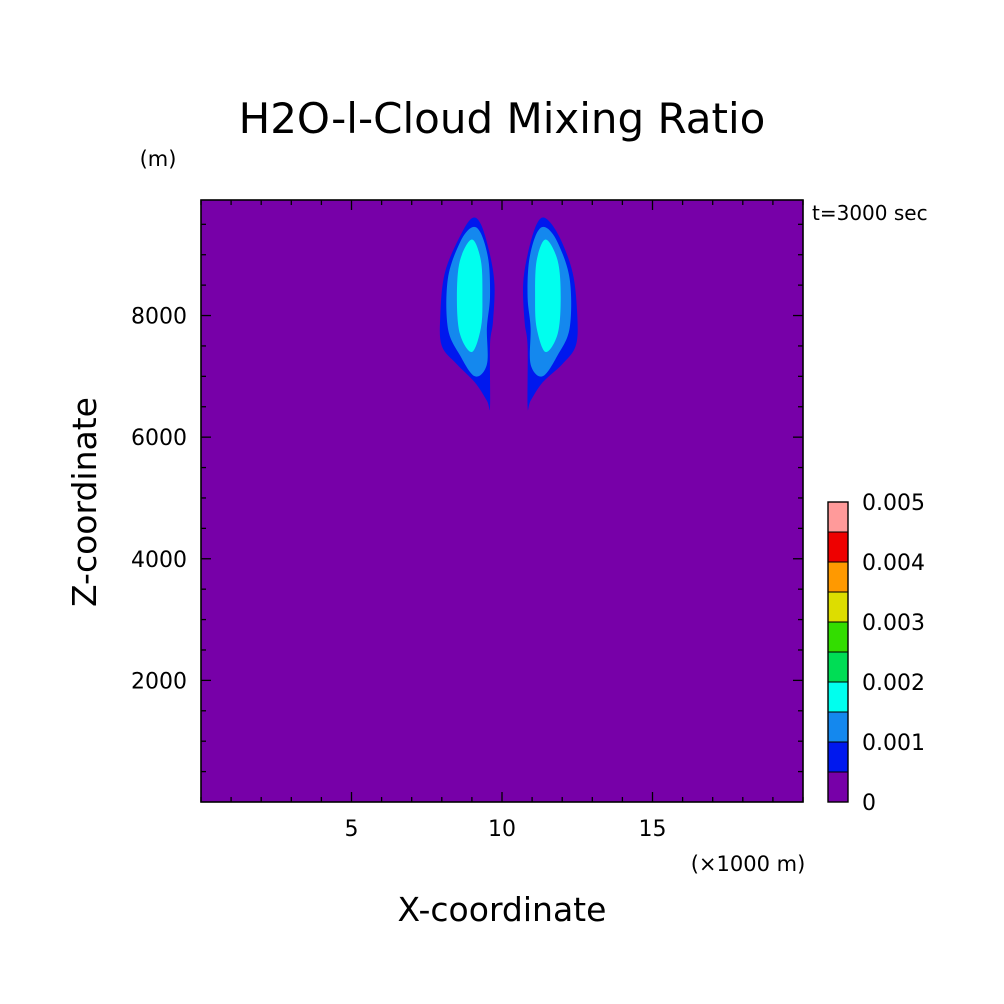  I want to click on y-unit-label: (m), so click(158, 159).